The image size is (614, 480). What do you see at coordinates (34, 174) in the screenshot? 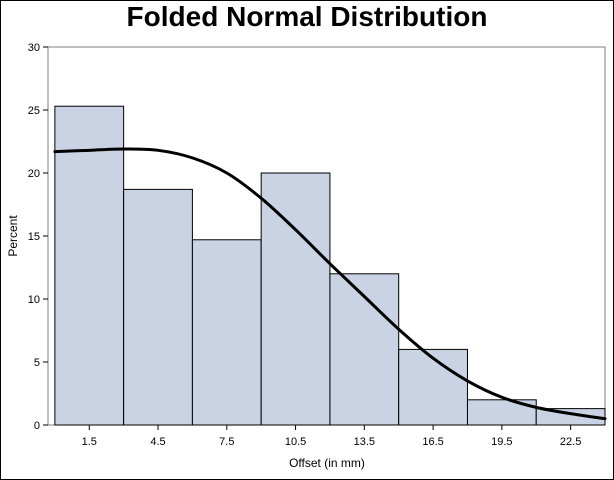
I see `y-tick-label: 20` at bounding box center [34, 174].